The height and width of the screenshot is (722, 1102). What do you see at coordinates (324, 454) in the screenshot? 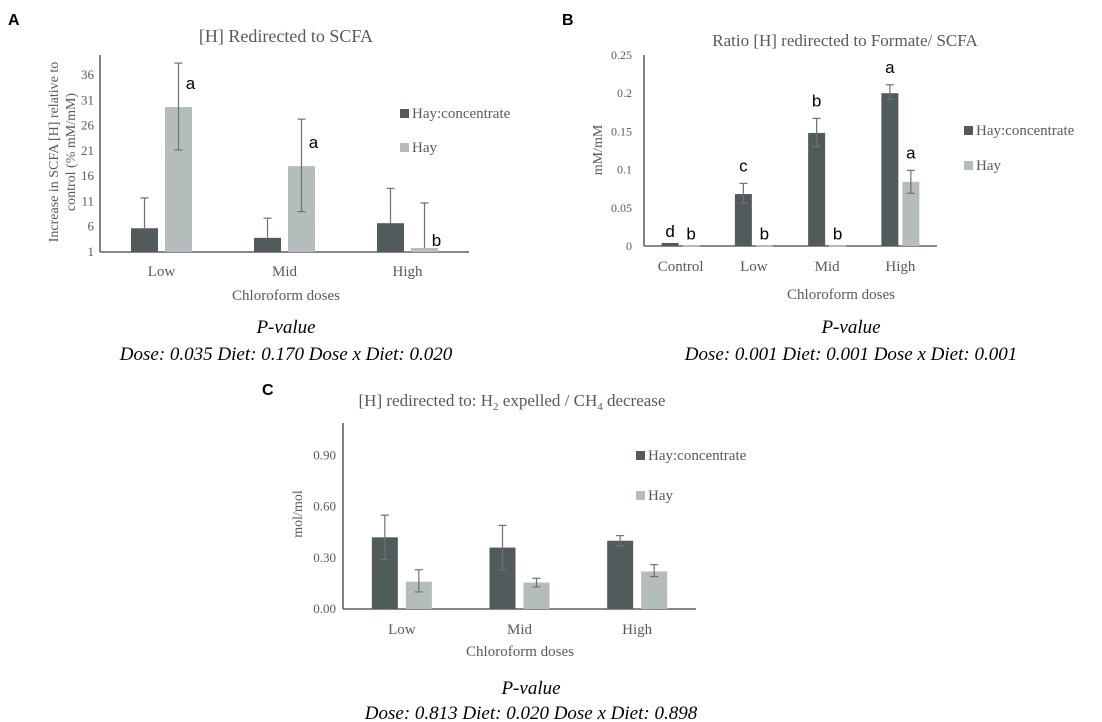
I see `y-tick-label: 0.90` at bounding box center [324, 454].